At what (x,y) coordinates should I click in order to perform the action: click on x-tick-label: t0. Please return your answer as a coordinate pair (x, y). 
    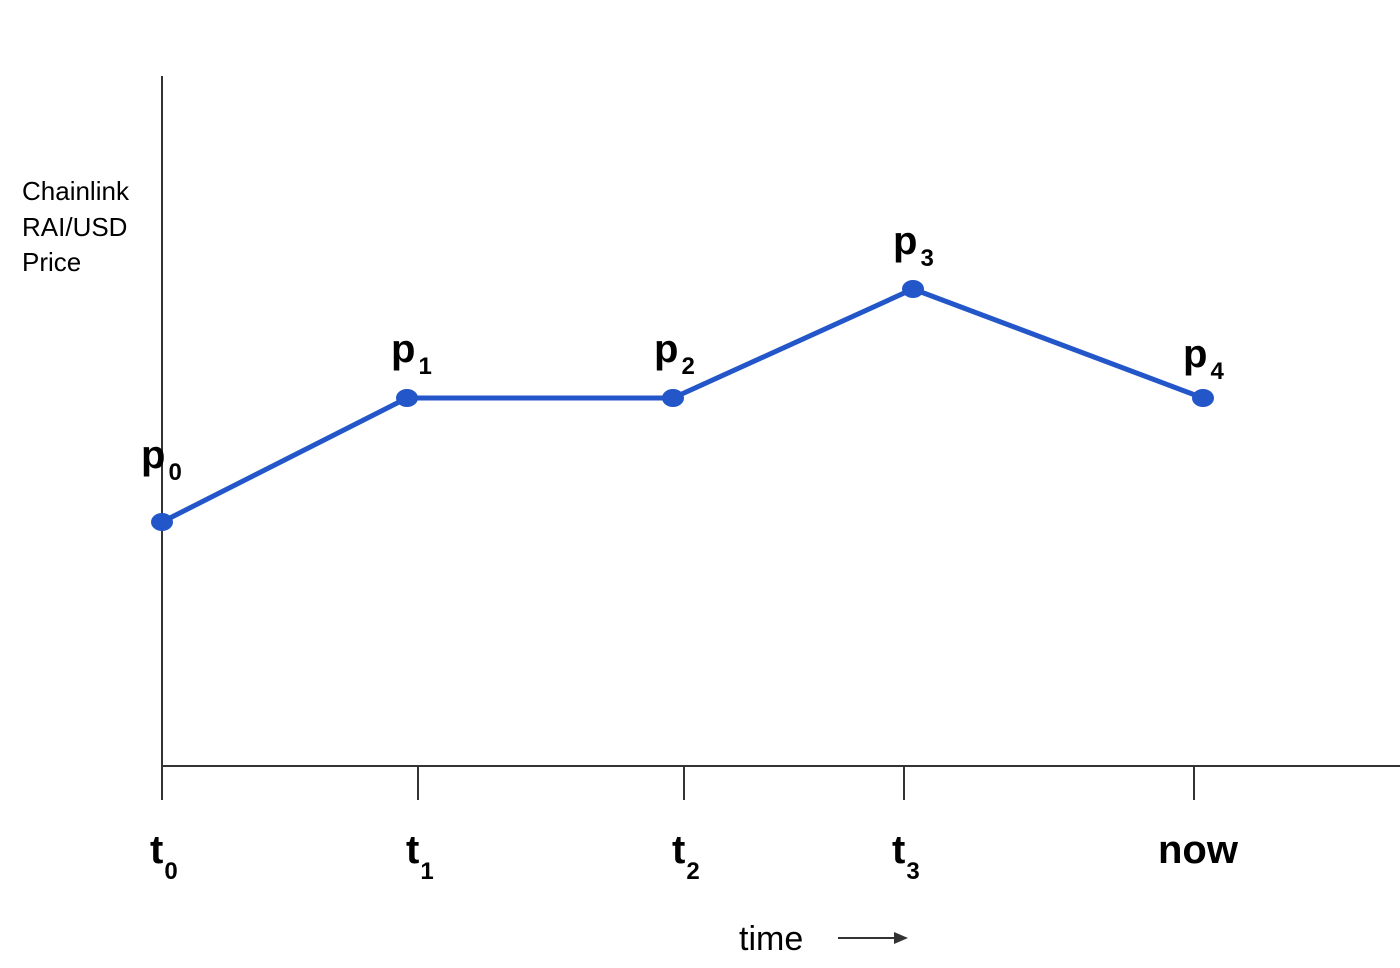
    Looking at the image, I should click on (164, 856).